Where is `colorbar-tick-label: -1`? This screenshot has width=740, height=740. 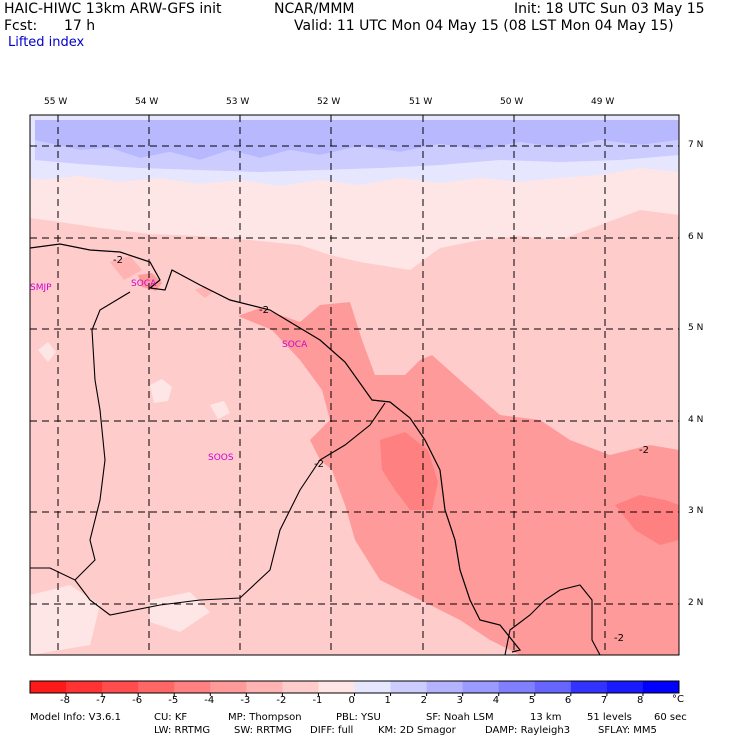 colorbar-tick-label: -1 is located at coordinates (317, 700).